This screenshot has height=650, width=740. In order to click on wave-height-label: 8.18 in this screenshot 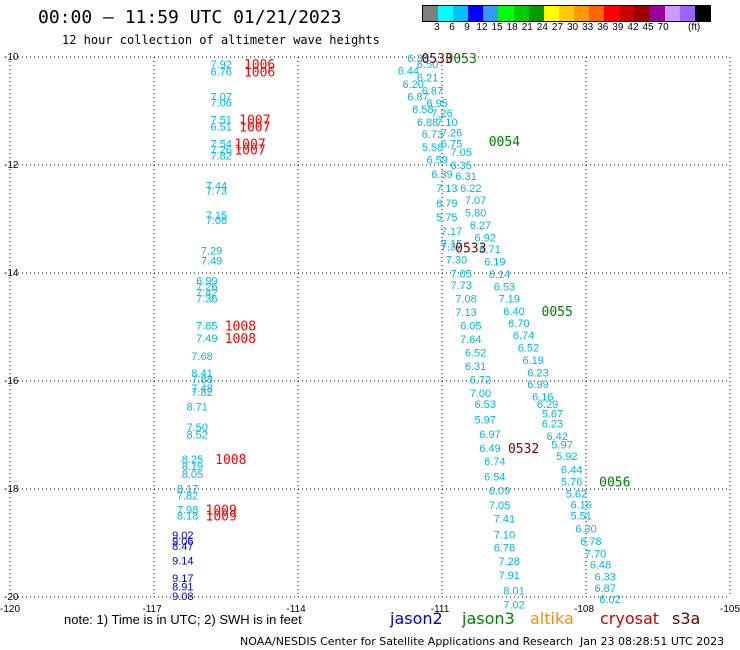, I will do `click(187, 516)`.